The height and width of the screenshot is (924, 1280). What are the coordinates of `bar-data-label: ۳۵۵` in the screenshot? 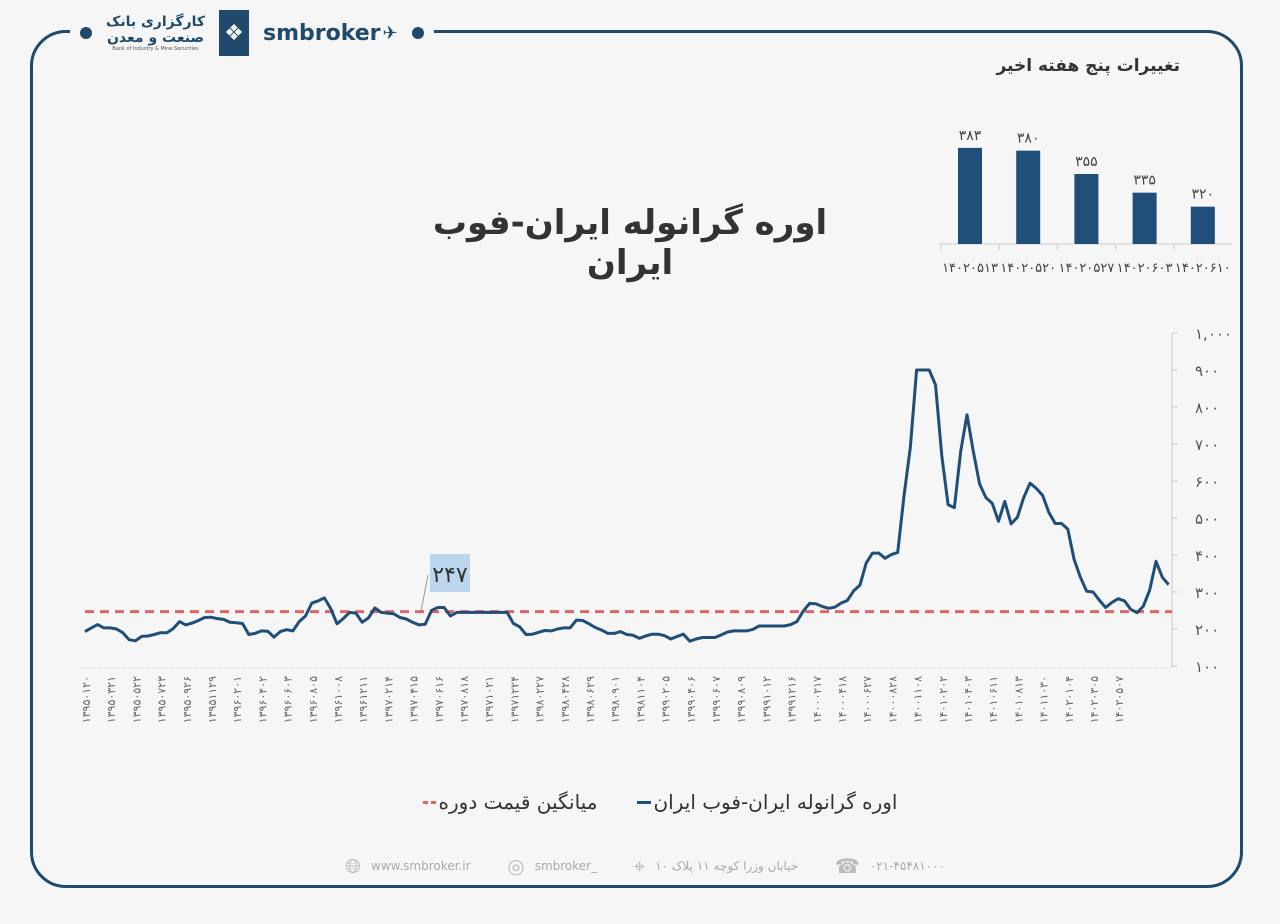 It's located at (1086, 162).